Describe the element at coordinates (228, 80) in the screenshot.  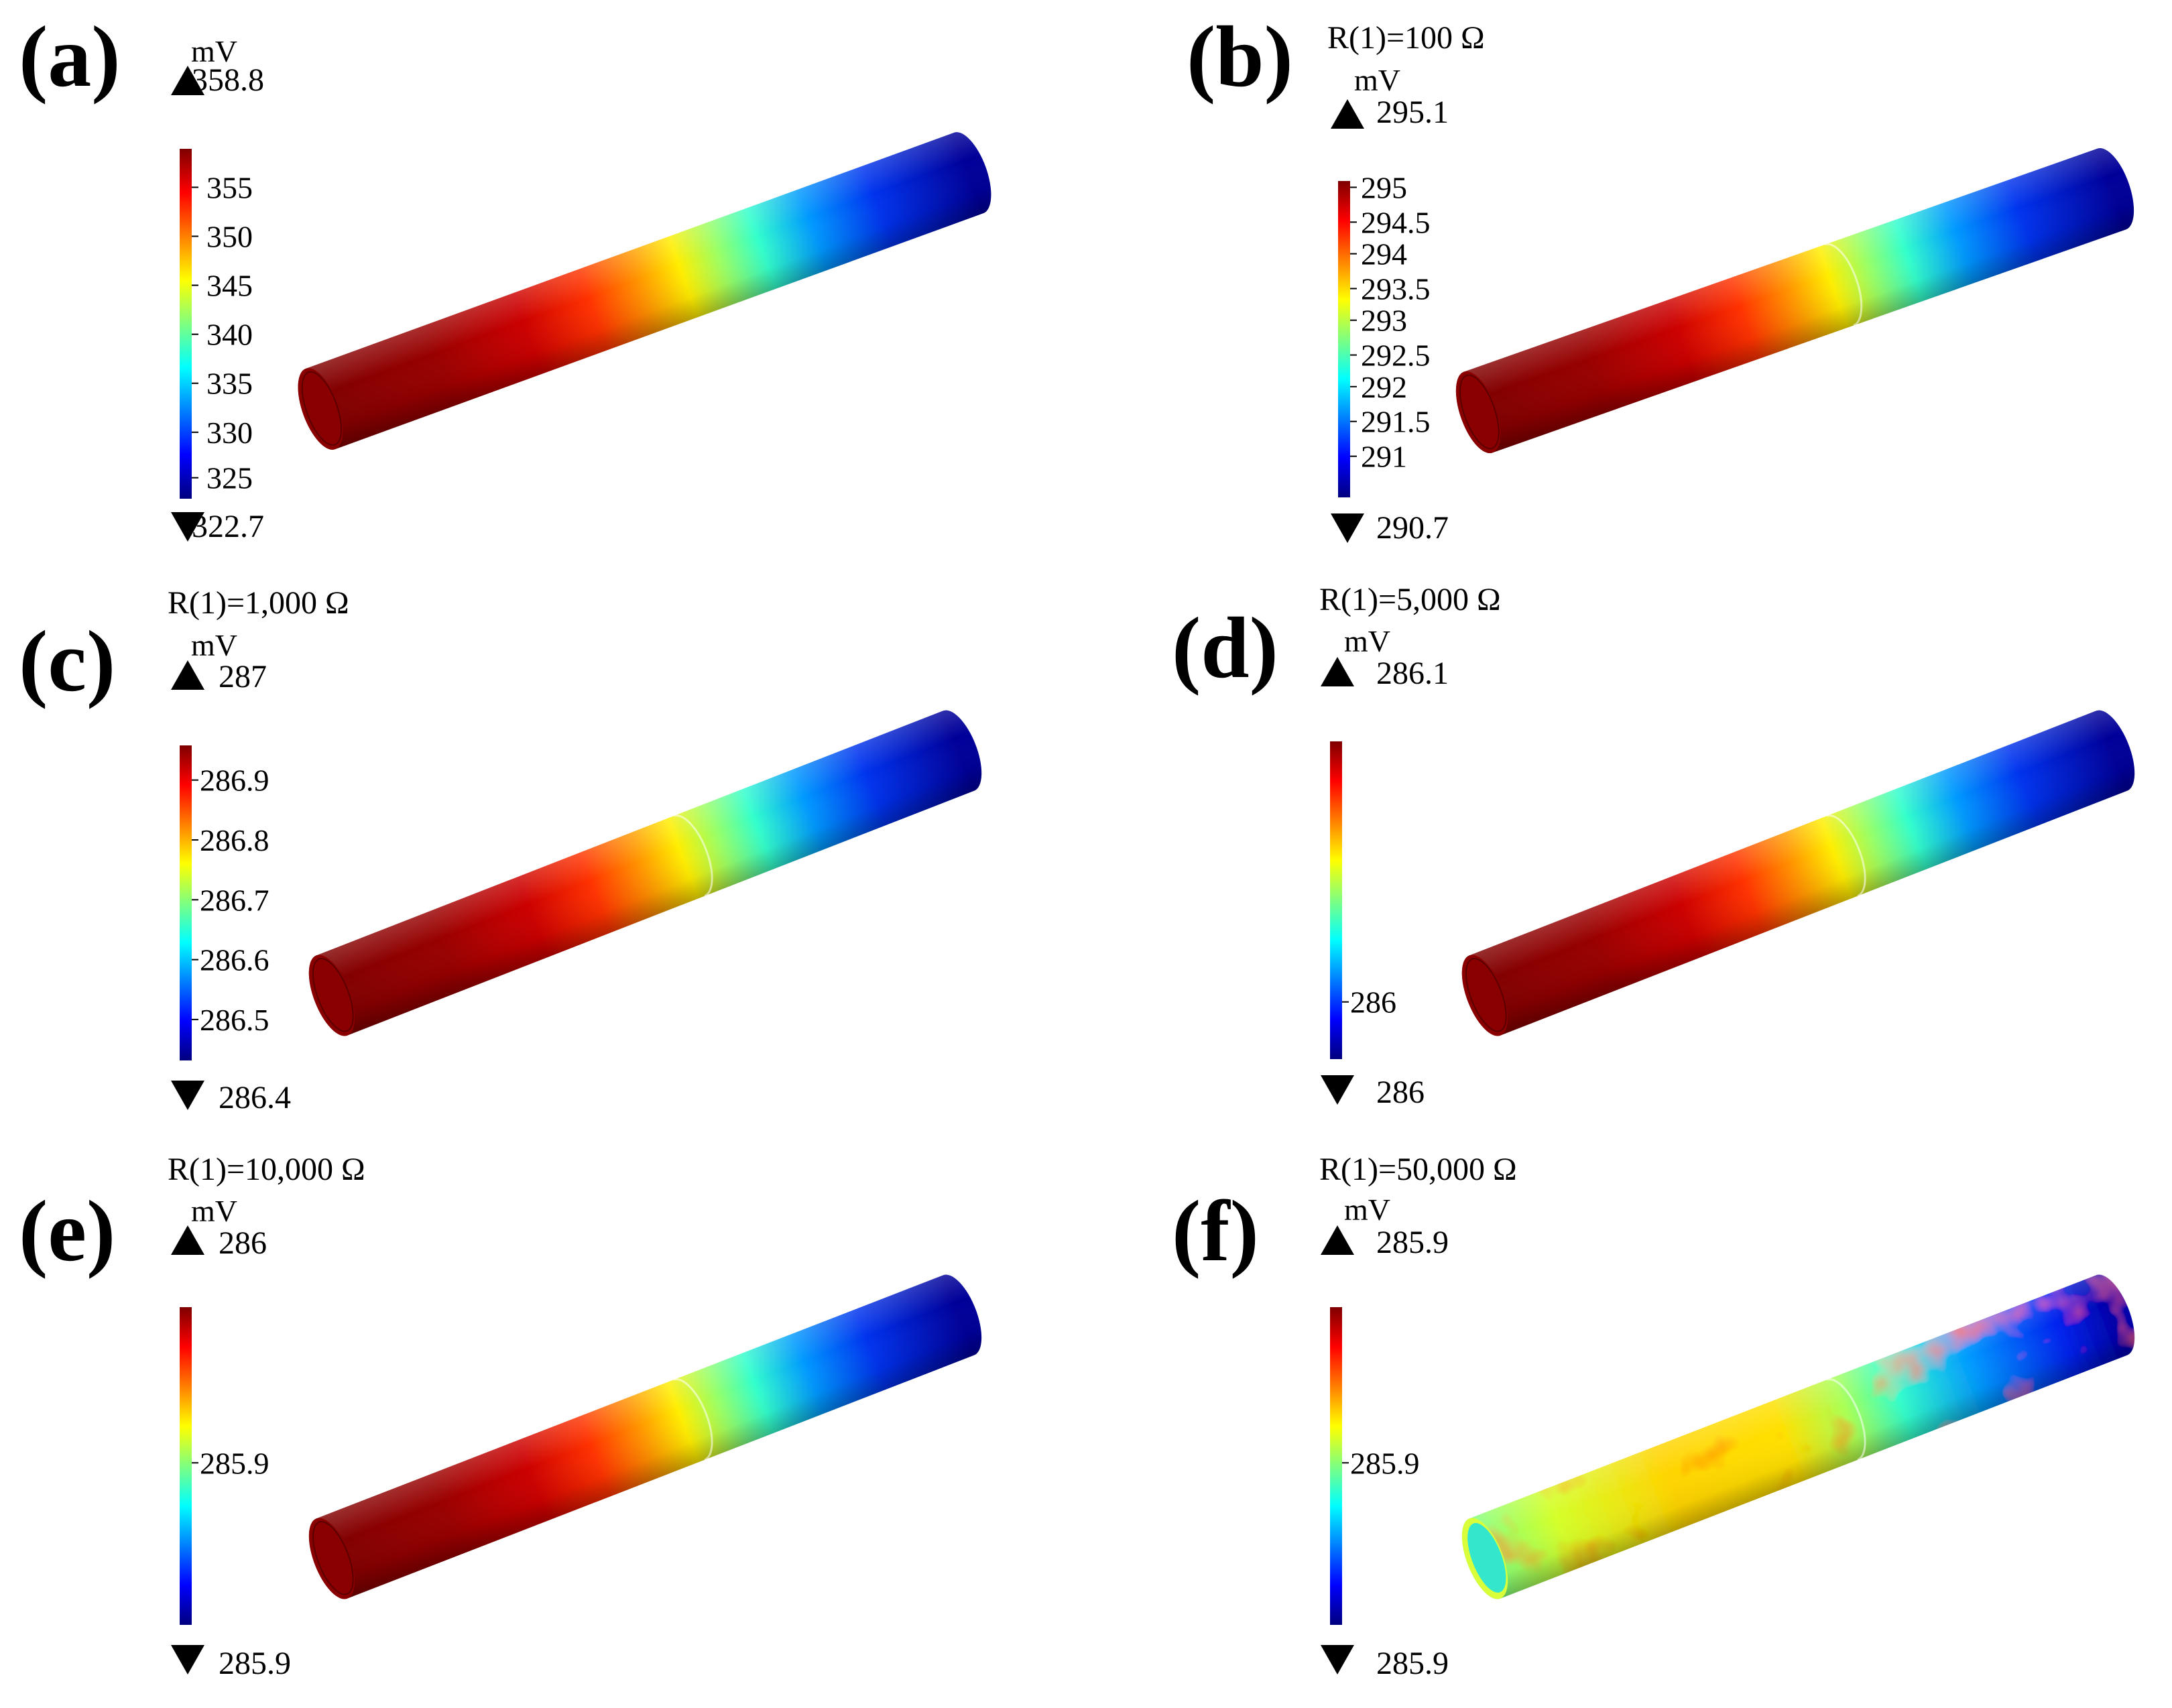
I see `max-value: 358.8` at that location.